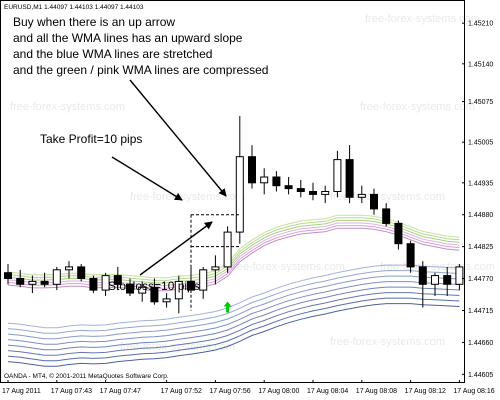  What do you see at coordinates (480, 24) in the screenshot?
I see `y-tick-label: 1.45210` at bounding box center [480, 24].